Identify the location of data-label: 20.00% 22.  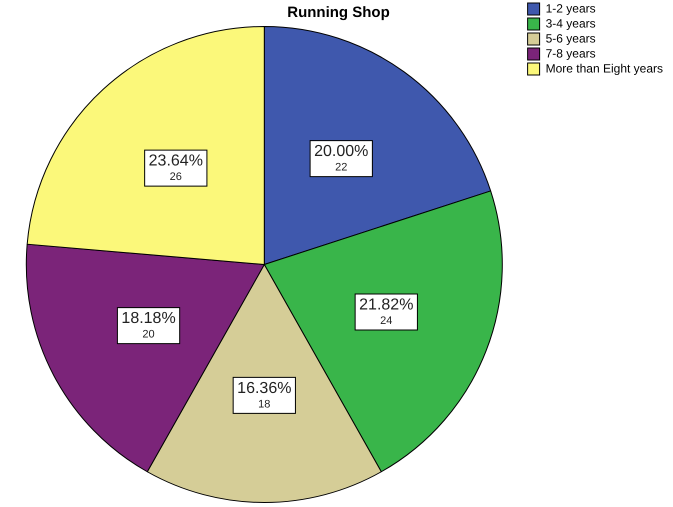
(341, 158).